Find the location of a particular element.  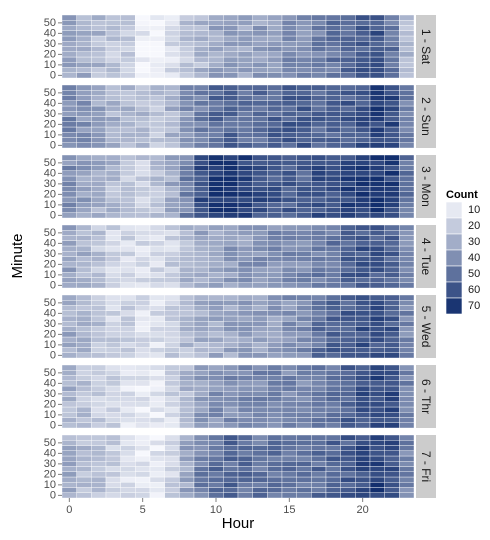

y-tick-label: 30 is located at coordinates (50, 114).